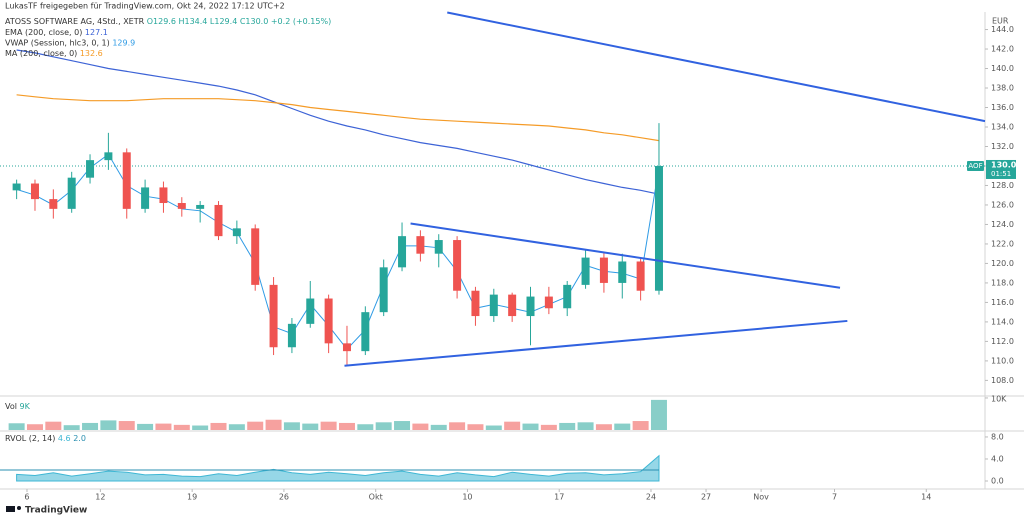 The image size is (1024, 520). I want to click on legend-value: 9K, so click(25, 406).